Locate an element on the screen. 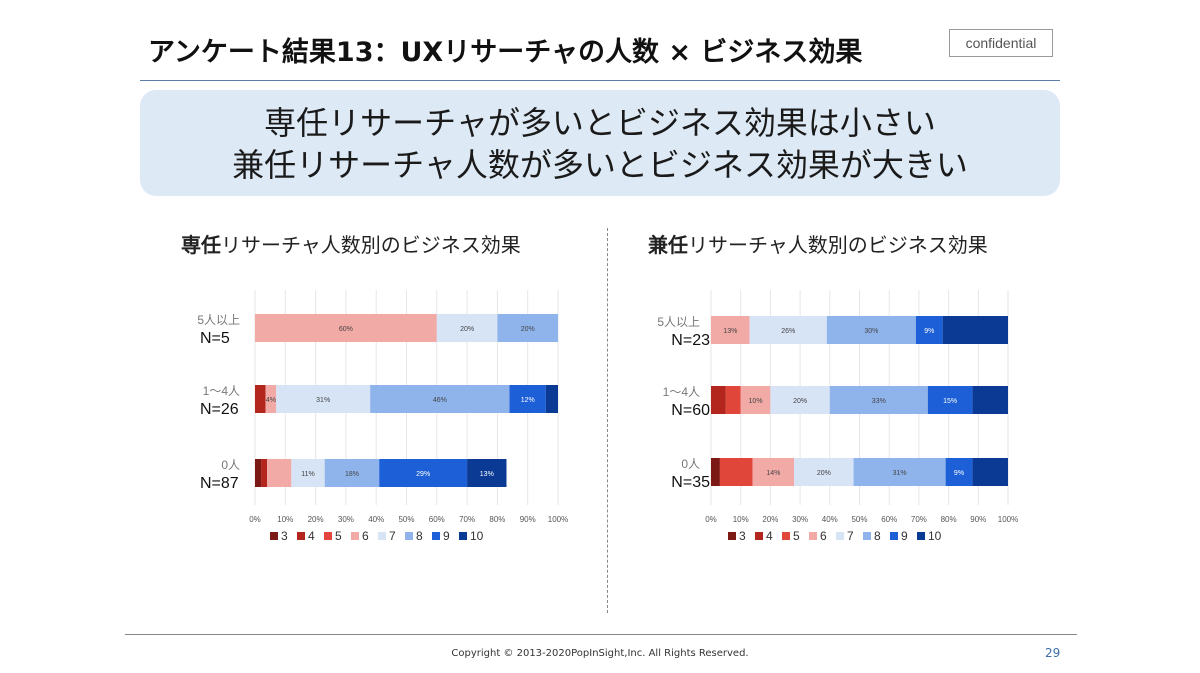 This screenshot has height=673, width=1200. bar-data-label: 29% is located at coordinates (423, 474).